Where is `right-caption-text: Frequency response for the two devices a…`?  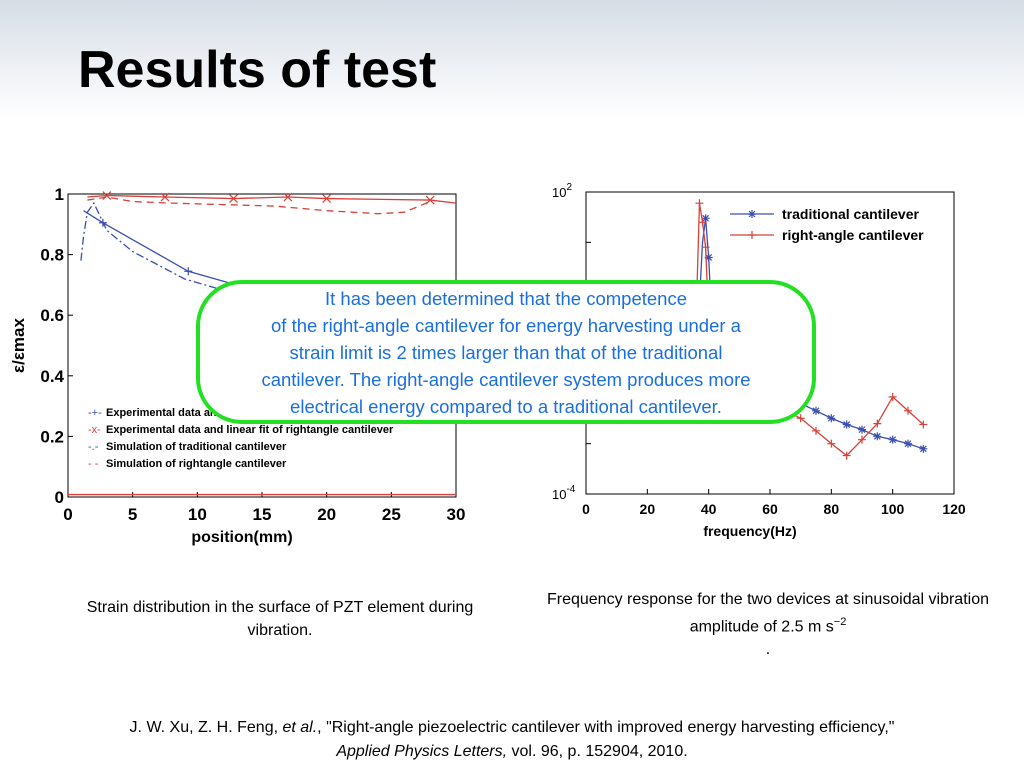
right-caption-text: Frequency response for the two devices a… is located at coordinates (767, 613).